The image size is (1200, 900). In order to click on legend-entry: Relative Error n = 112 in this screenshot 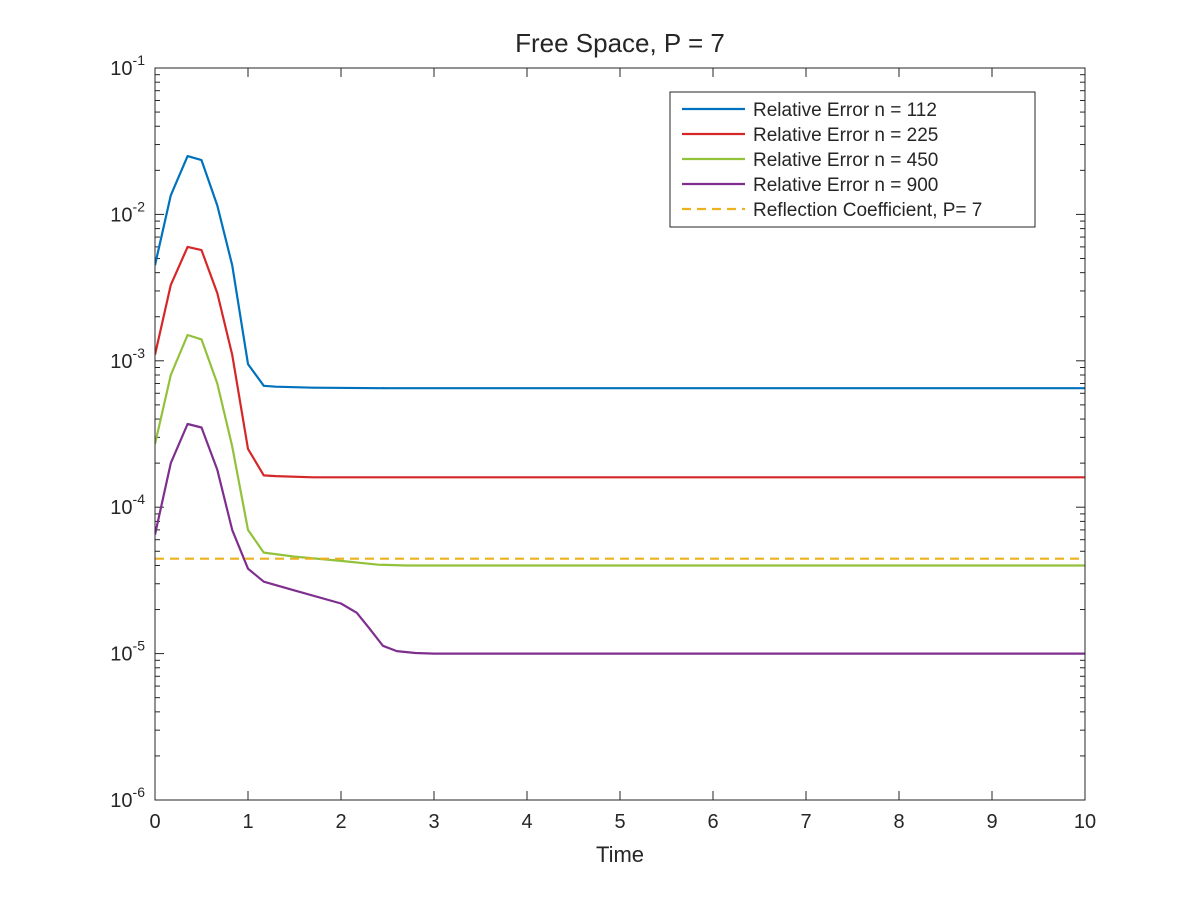, I will do `click(845, 110)`.